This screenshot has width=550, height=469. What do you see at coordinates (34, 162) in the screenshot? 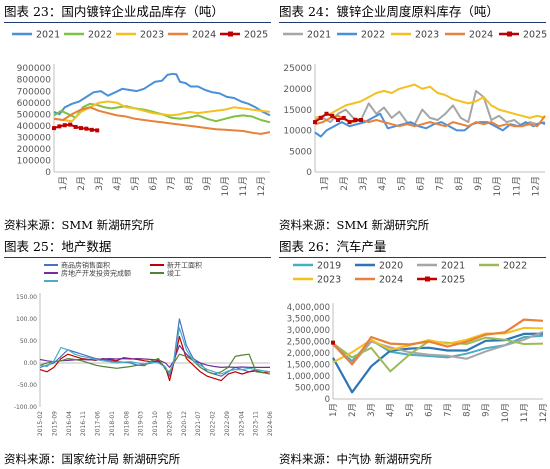
I see `y-tick-label: 100000` at bounding box center [34, 162].